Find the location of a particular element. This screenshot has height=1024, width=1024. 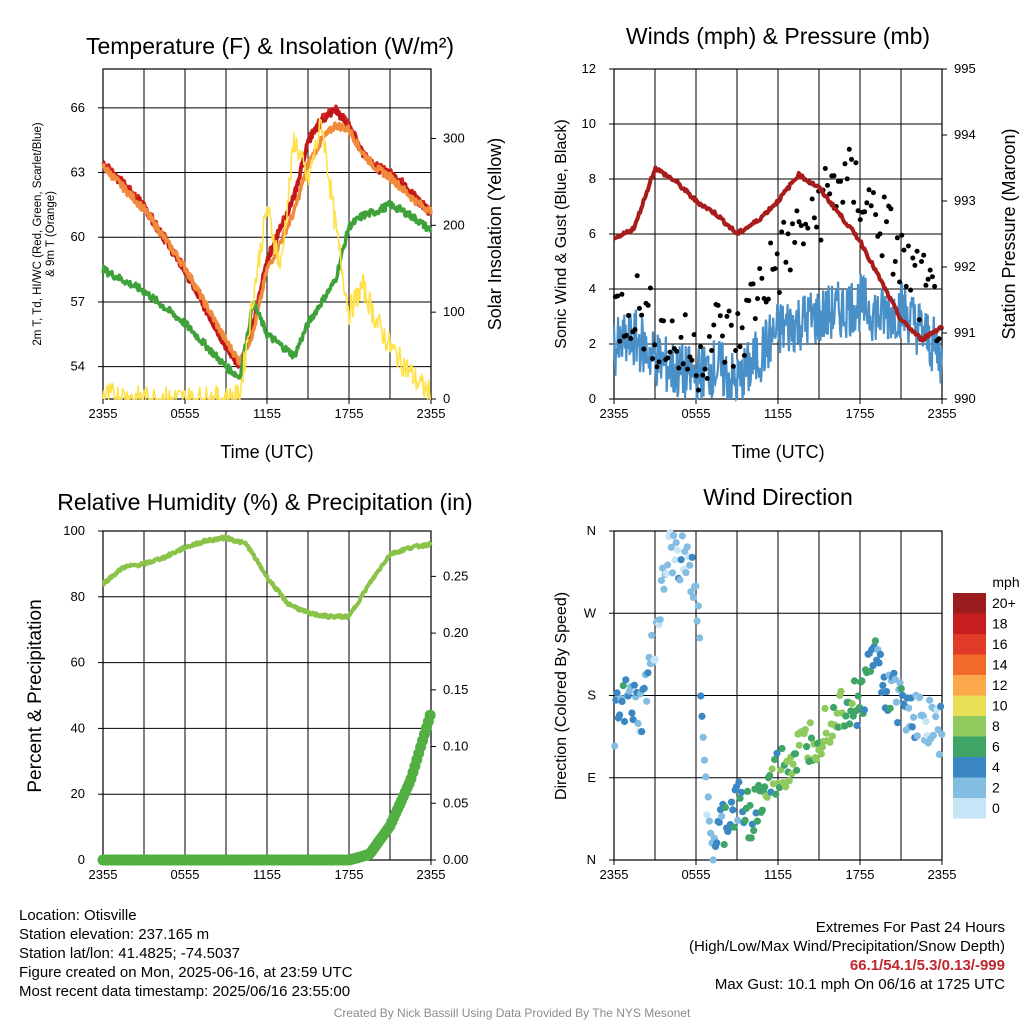

chart-title: Winds (mph) & Pressure (mb) is located at coordinates (778, 36).